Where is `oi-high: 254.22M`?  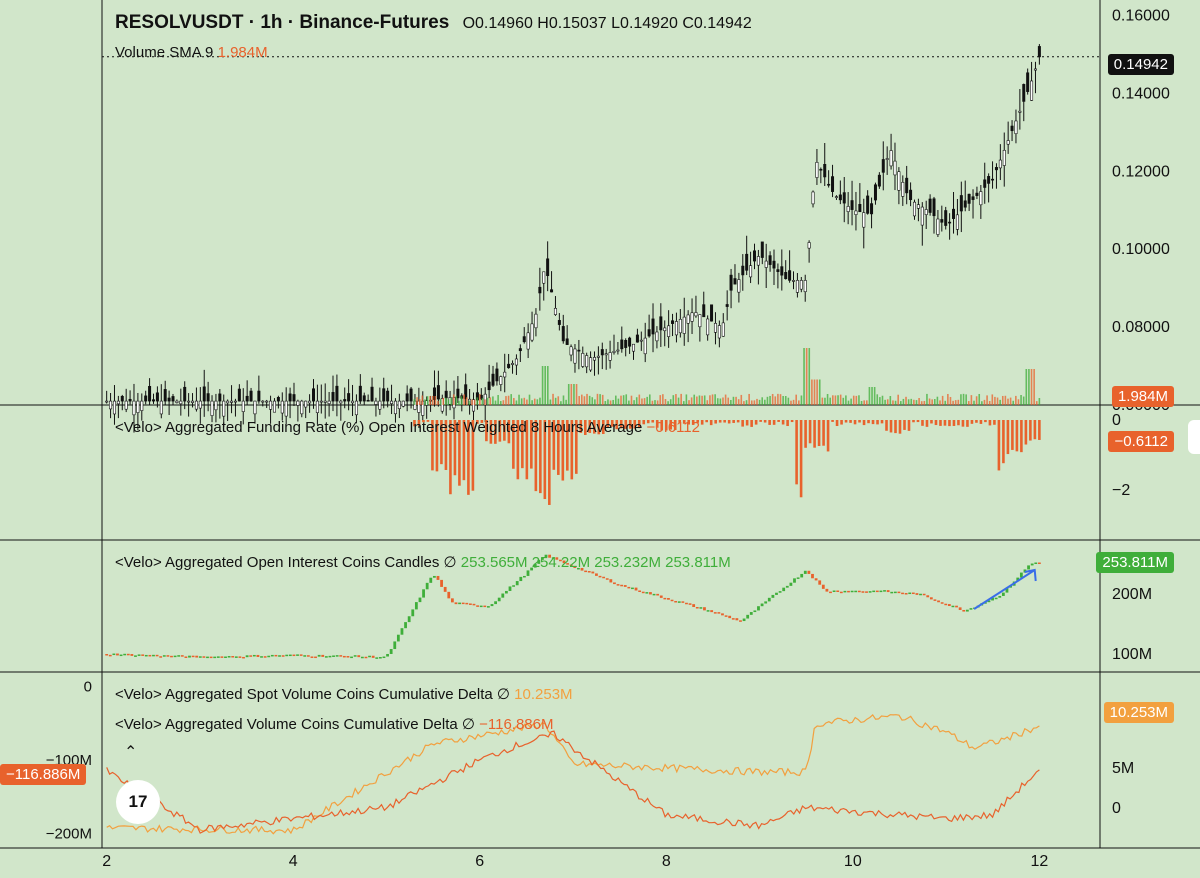
oi-high: 254.22M is located at coordinates (561, 562).